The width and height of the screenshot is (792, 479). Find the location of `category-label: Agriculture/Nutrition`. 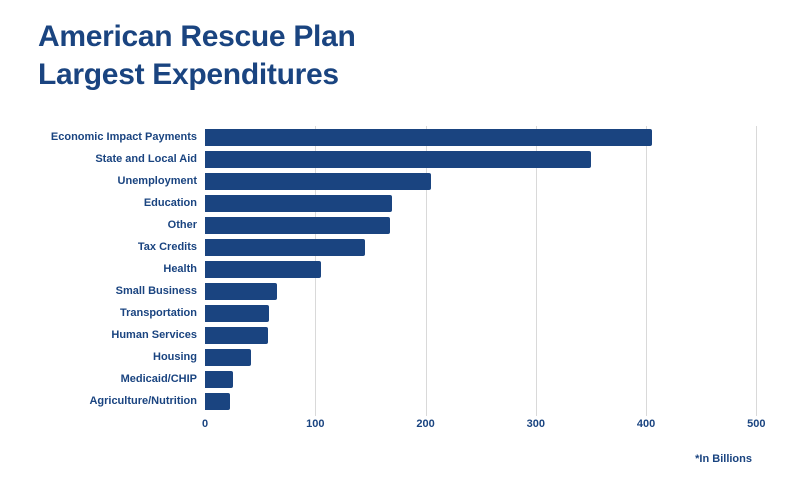

category-label: Agriculture/Nutrition is located at coordinates (143, 401).